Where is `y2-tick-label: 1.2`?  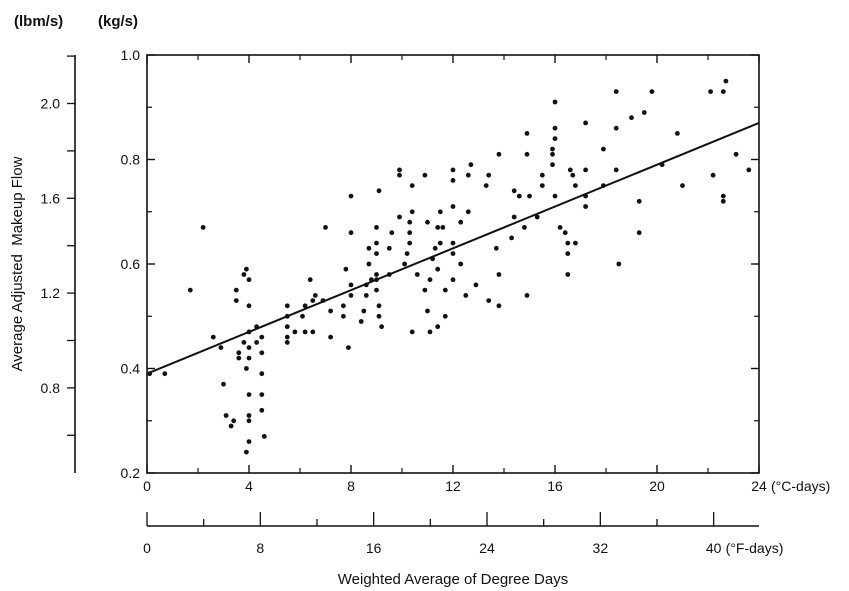
y2-tick-label: 1.2 is located at coordinates (51, 293).